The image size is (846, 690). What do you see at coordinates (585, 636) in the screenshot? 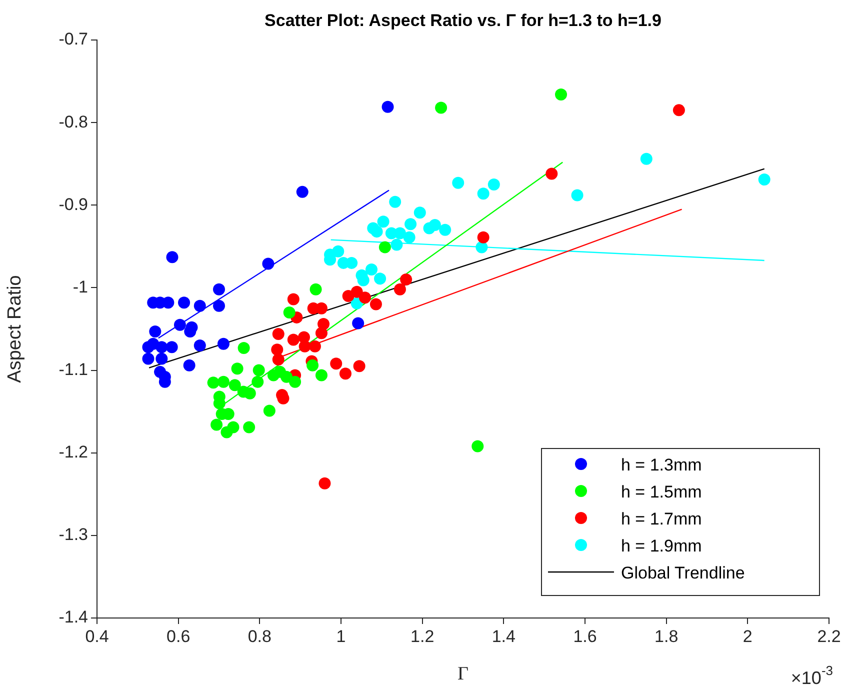
I see `x-tick-label: 1.6` at bounding box center [585, 636].